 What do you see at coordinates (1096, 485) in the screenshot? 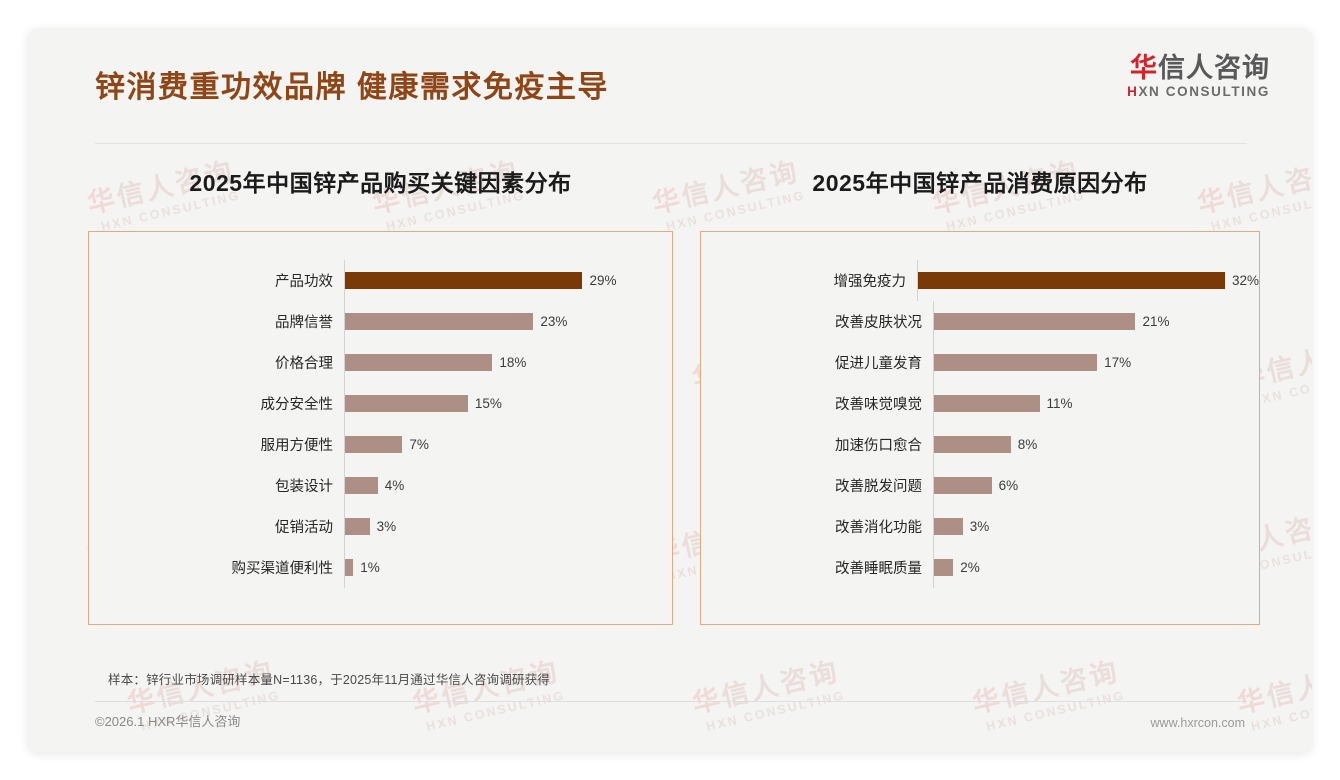
I see `bar-track: 6%` at bounding box center [1096, 485].